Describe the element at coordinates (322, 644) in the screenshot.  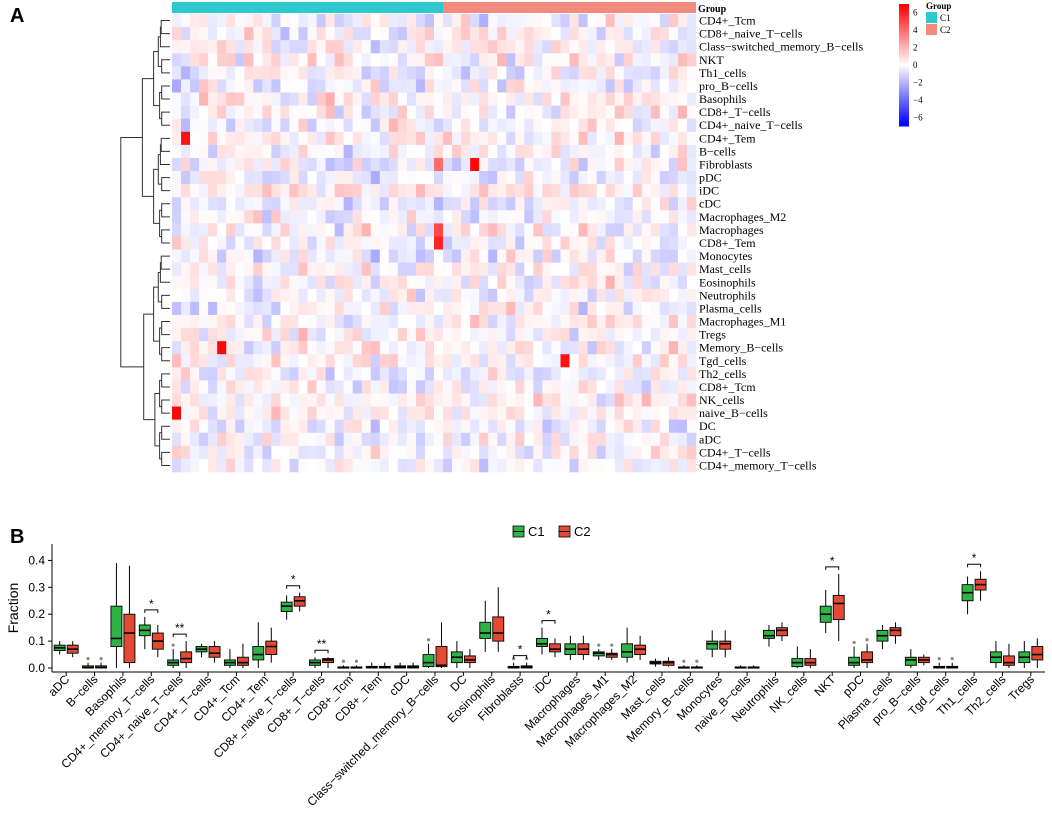
I see `significance-label: **` at that location.